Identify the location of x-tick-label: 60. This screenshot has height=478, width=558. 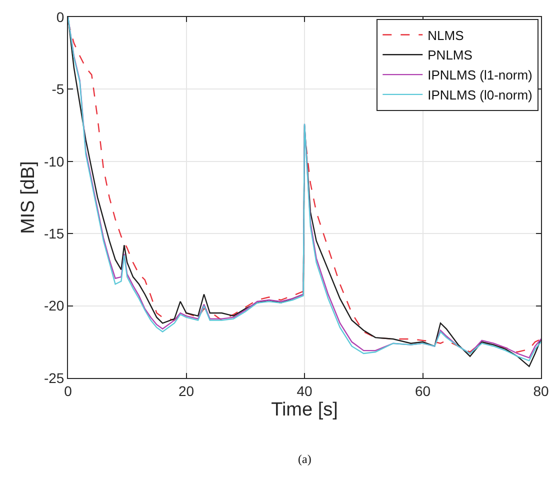
(422, 390).